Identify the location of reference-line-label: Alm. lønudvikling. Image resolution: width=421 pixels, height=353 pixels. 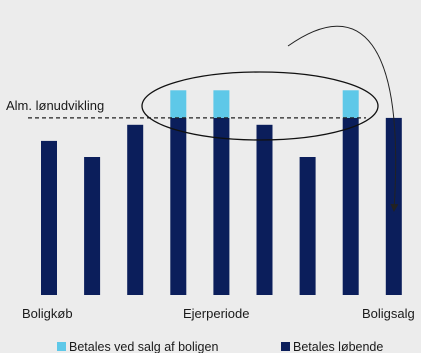
(55, 105).